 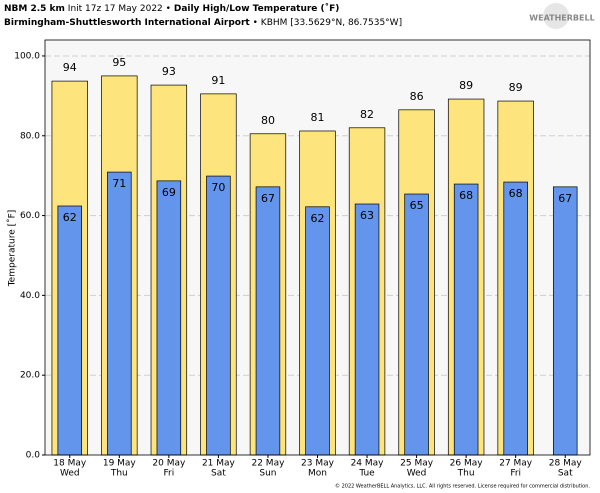 I want to click on init: Init 17z 17 May 2022, so click(x=115, y=9).